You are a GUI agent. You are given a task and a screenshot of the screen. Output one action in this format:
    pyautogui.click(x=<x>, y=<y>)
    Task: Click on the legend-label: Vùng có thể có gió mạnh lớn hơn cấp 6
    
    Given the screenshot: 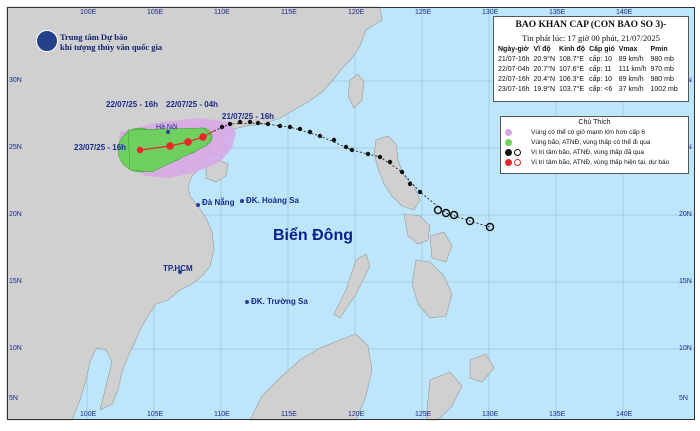 What is the action you would take?
    pyautogui.click(x=588, y=133)
    